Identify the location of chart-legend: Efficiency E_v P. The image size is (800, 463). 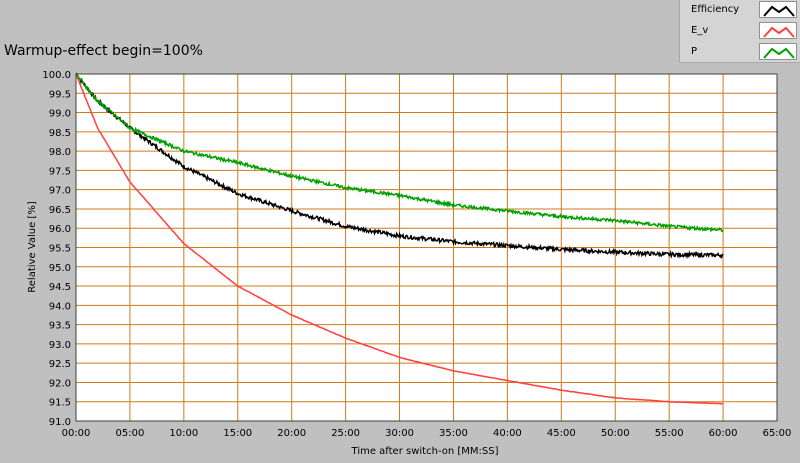
(739, 31).